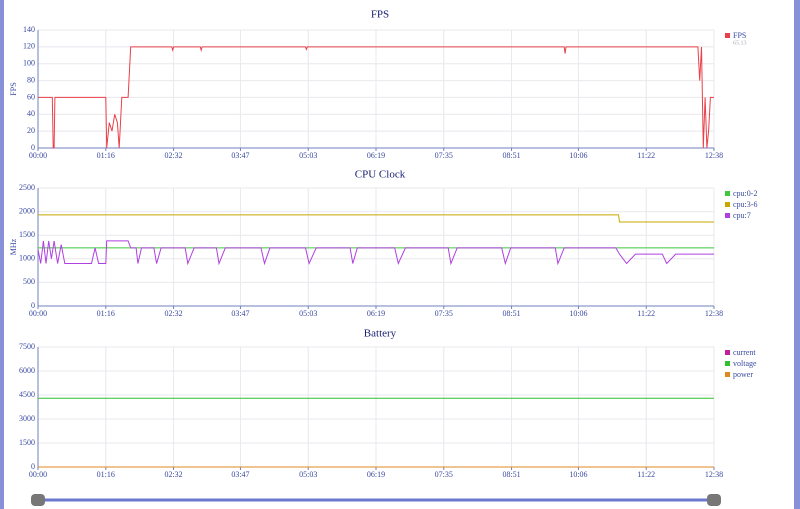 The image size is (800, 509). I want to click on y-tick-label: 2000, so click(27, 210).